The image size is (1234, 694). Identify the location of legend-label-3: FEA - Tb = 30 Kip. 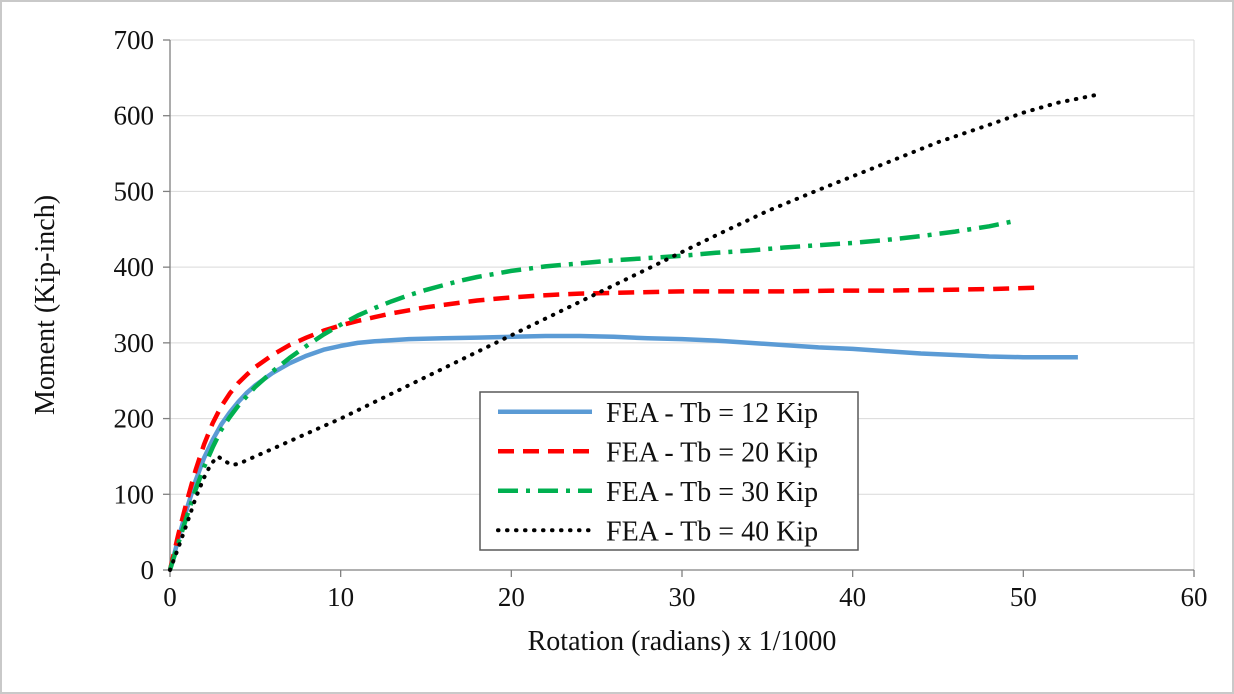
(712, 492).